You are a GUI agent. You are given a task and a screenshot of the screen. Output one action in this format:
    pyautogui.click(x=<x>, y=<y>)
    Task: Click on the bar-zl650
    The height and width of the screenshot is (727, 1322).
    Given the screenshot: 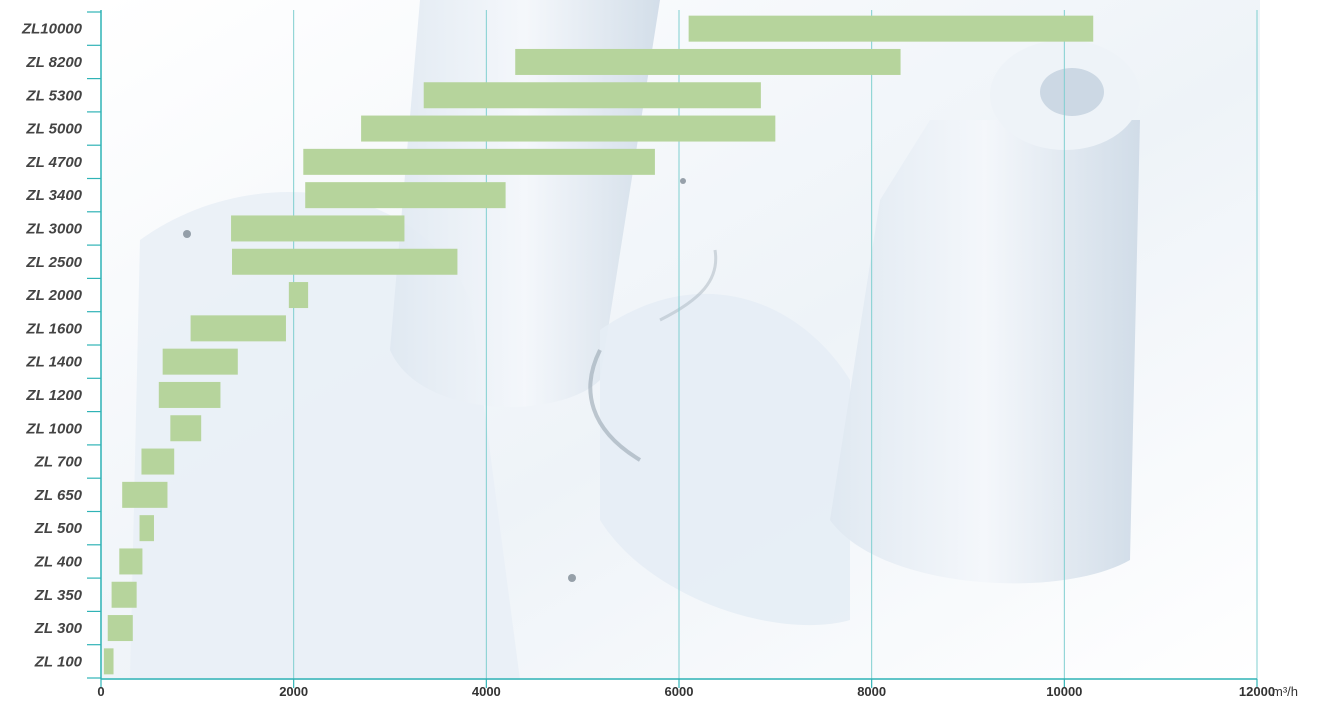 What is the action you would take?
    pyautogui.click(x=145, y=494)
    